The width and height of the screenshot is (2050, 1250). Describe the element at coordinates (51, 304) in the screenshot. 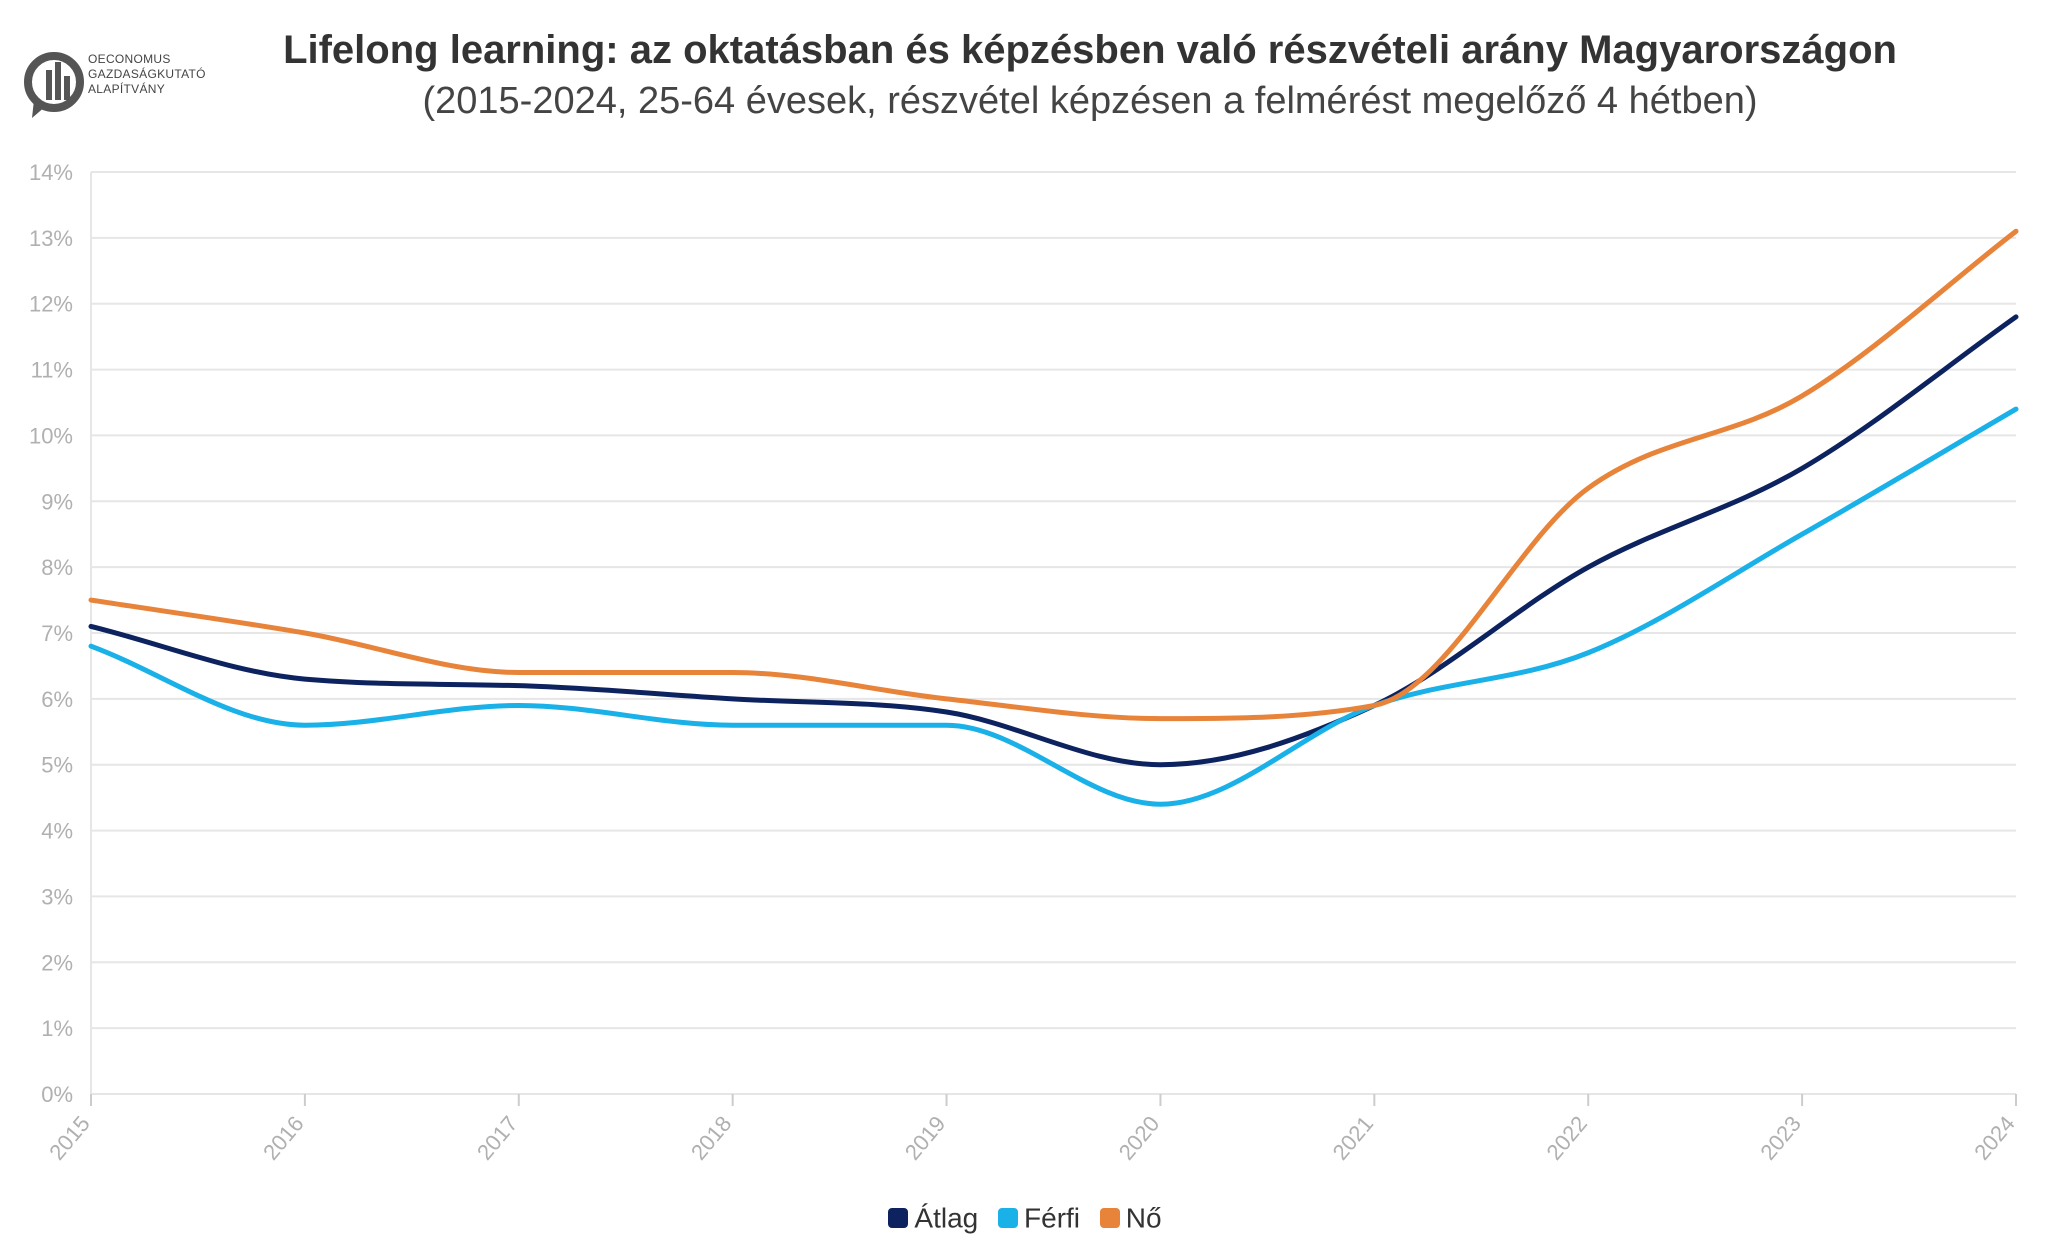

I see `y-tick-label: 12%` at that location.